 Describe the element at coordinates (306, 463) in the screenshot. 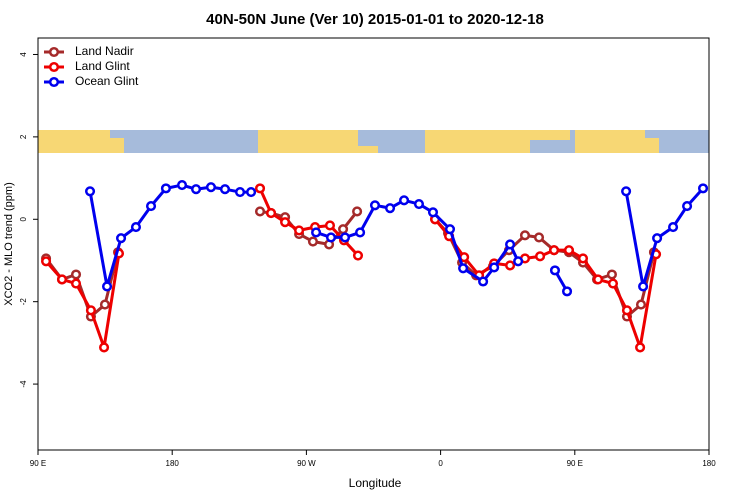

I see `x-tick-label: 90 W` at that location.